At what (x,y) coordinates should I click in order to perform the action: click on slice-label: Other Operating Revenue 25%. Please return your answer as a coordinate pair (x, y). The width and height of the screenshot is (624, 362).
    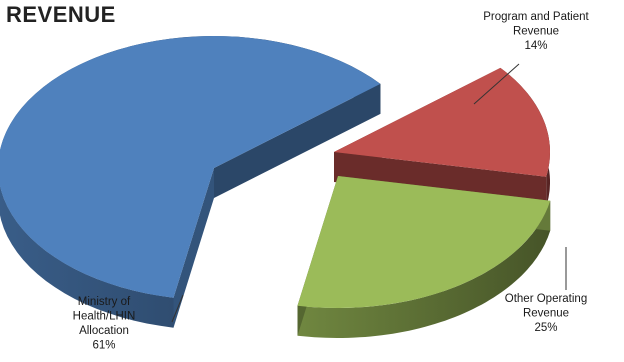
    Looking at the image, I should click on (546, 313).